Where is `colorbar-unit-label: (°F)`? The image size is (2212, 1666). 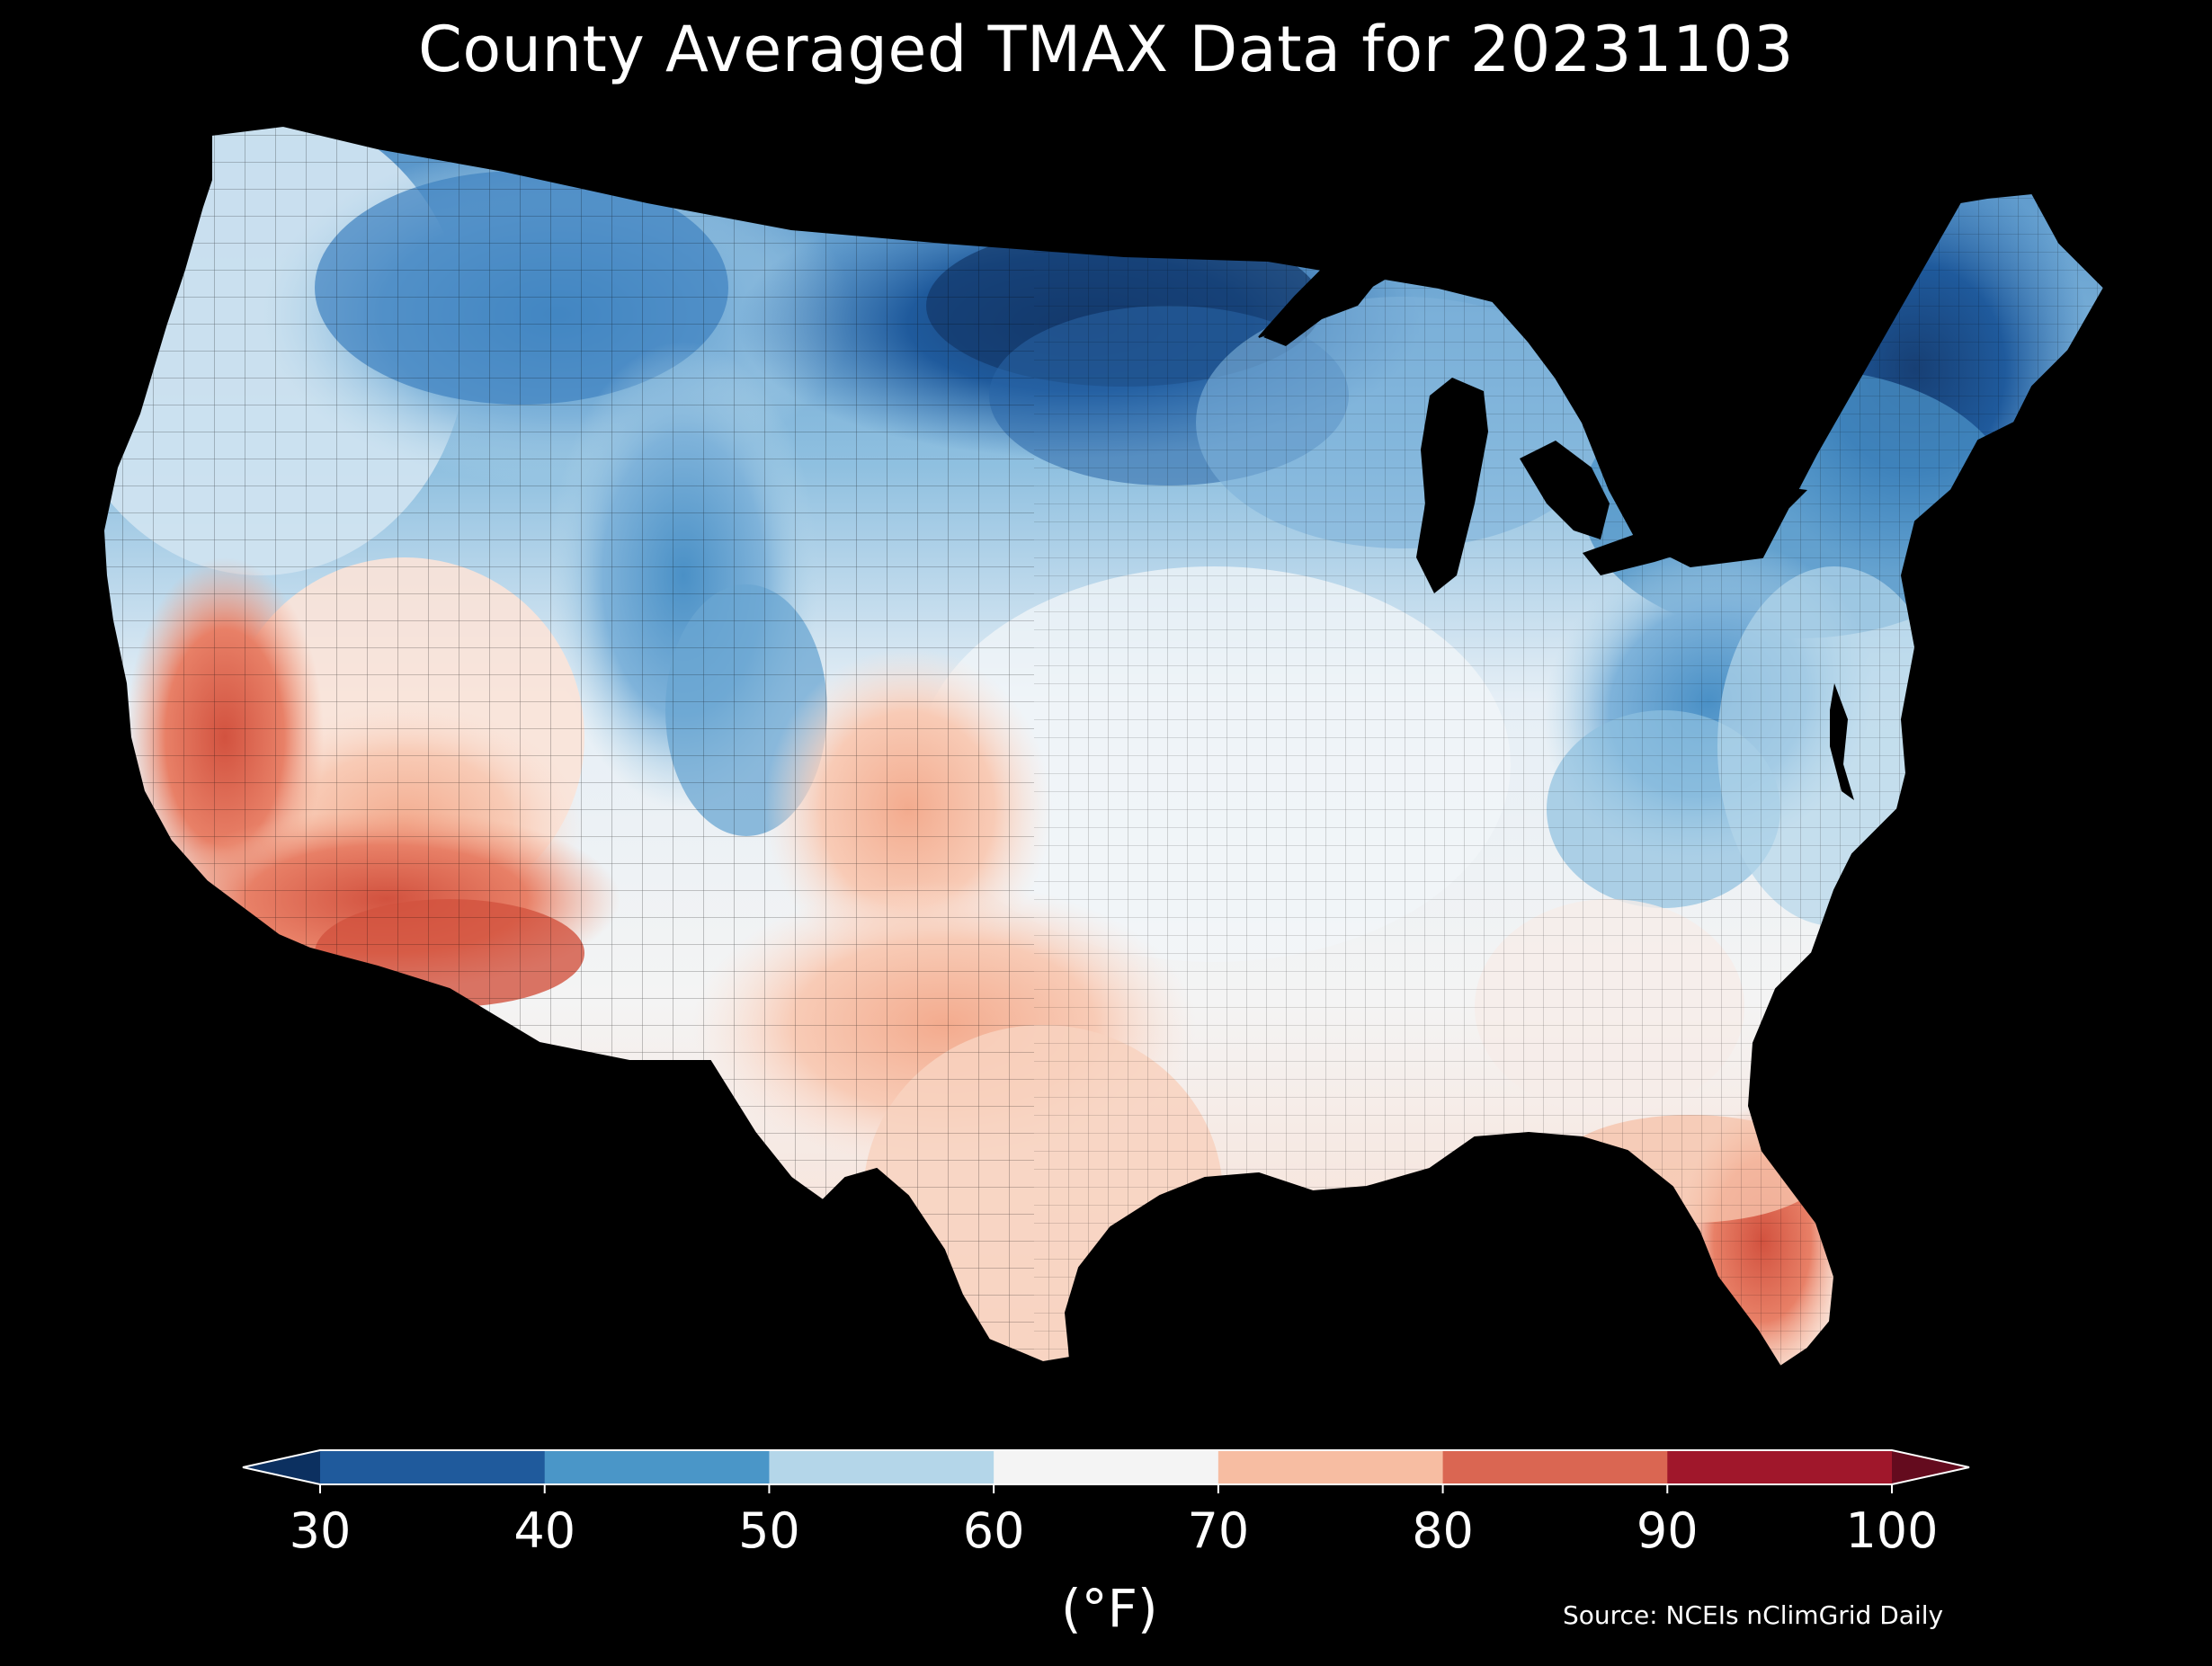
colorbar-unit-label: (°F) is located at coordinates (1109, 1609).